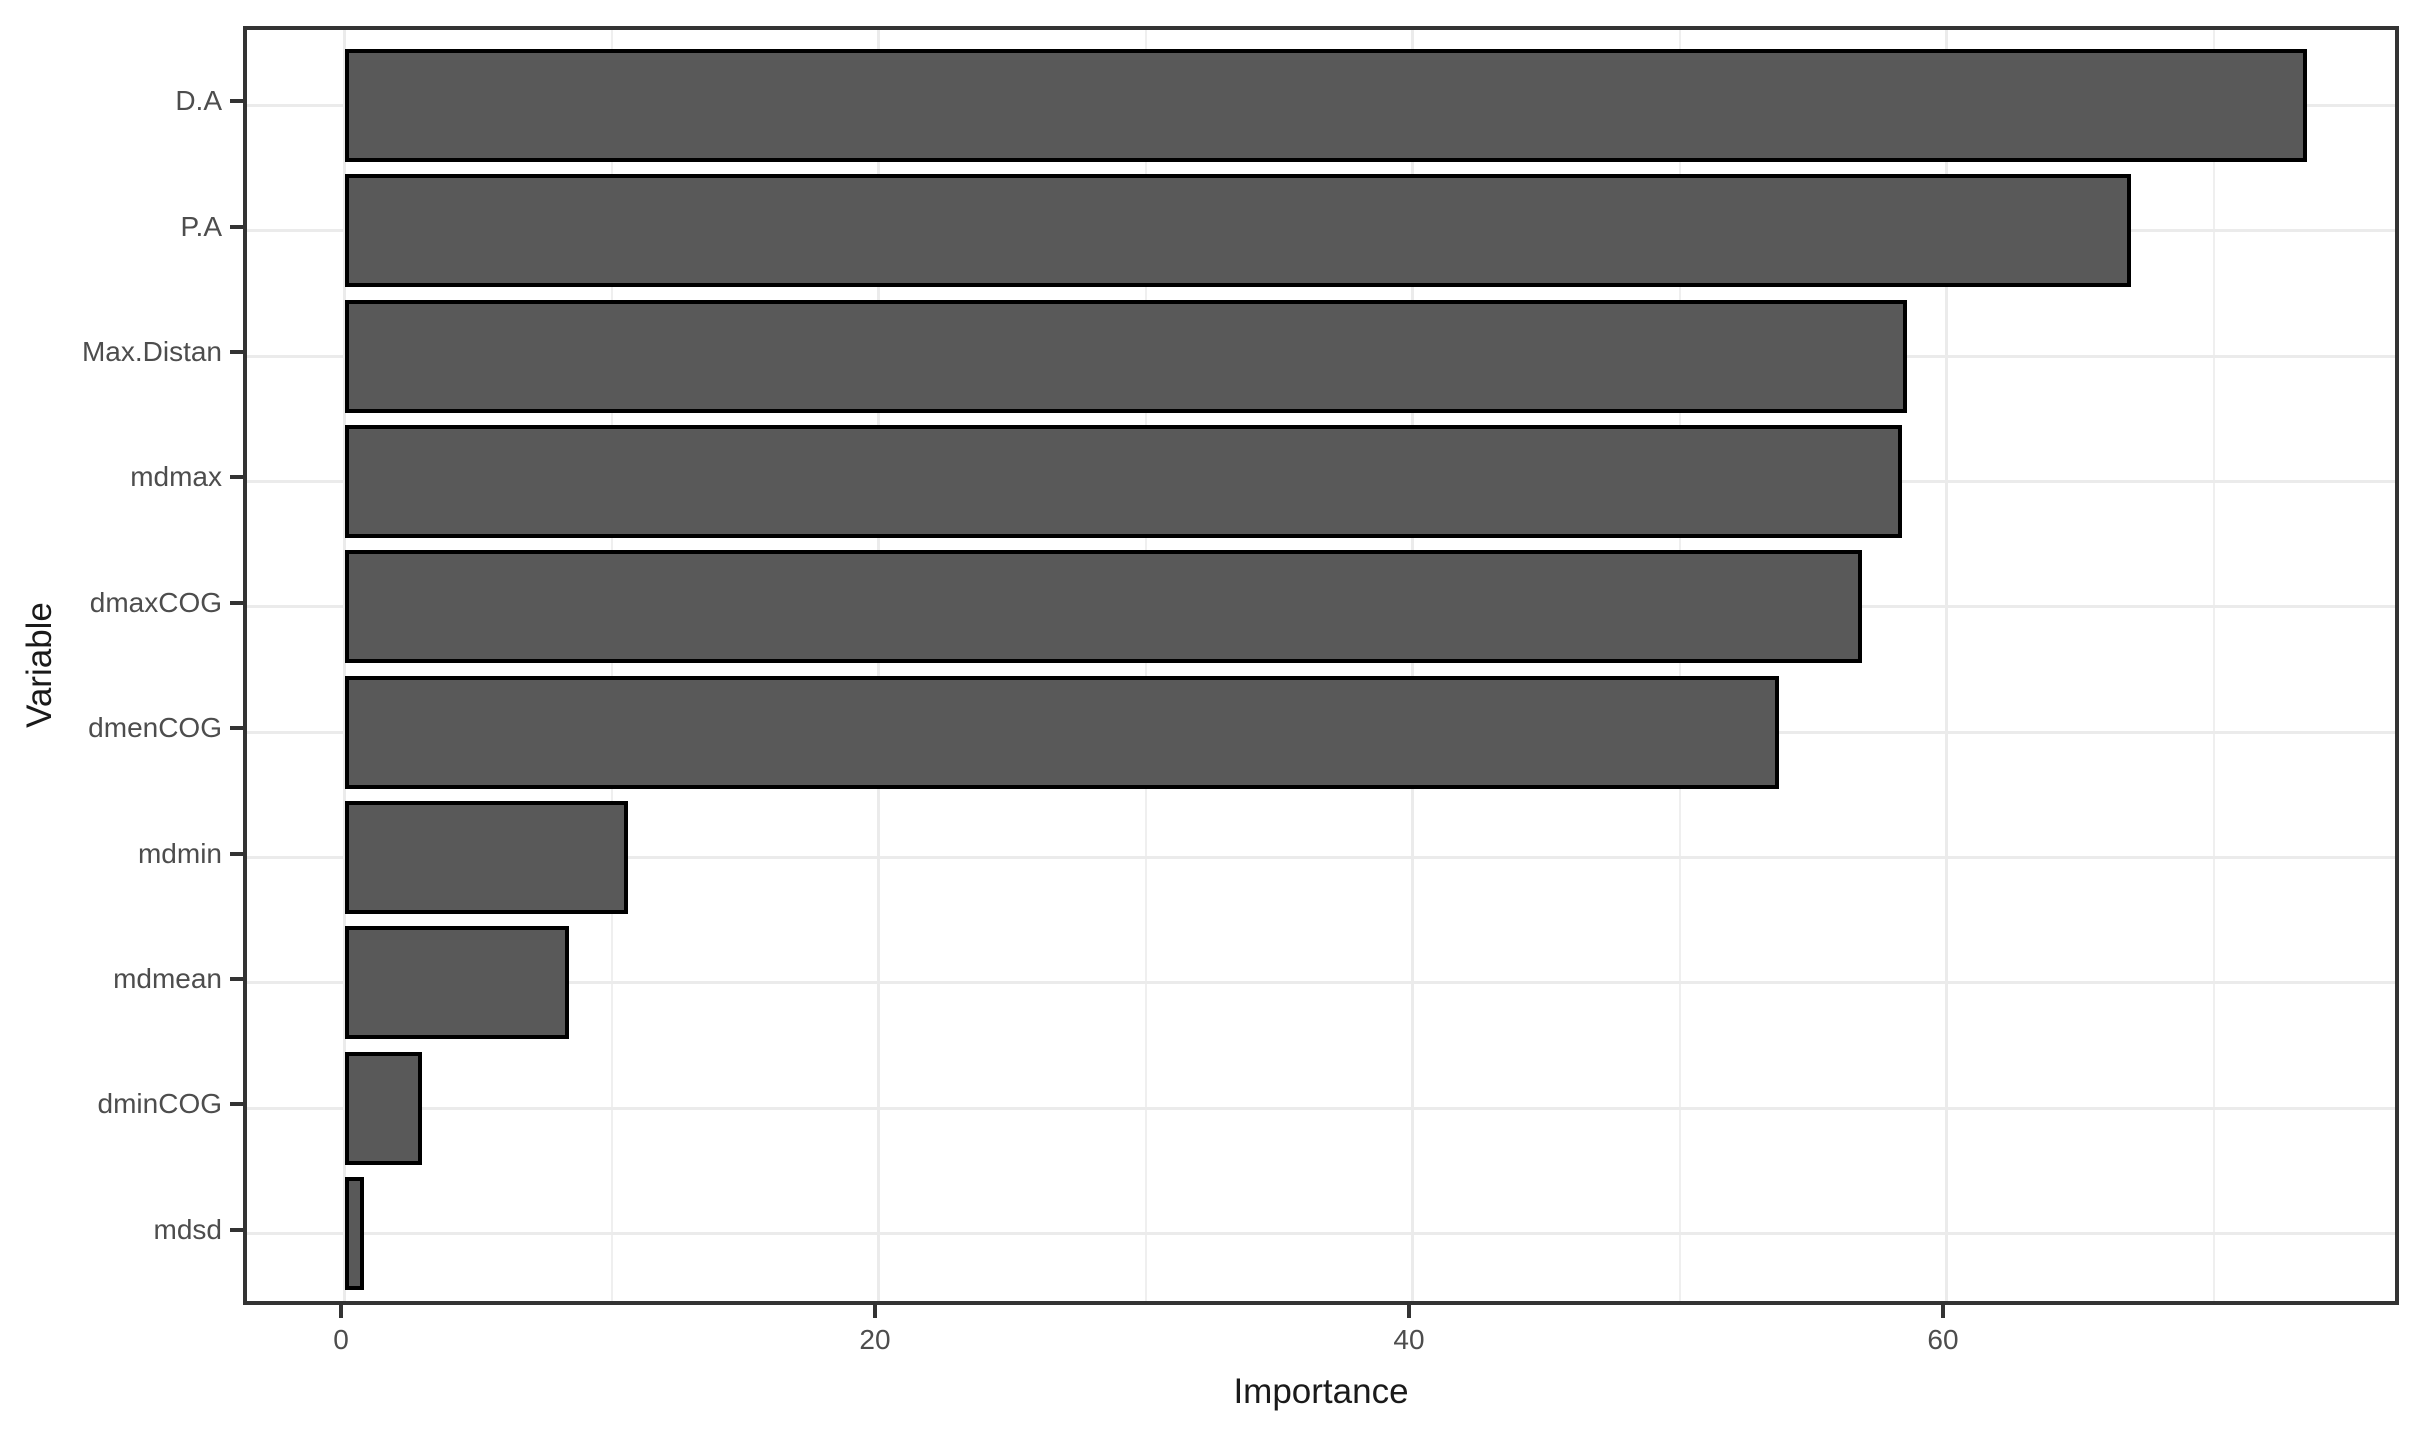  I want to click on y-axis-title: Variable, so click(39, 665).